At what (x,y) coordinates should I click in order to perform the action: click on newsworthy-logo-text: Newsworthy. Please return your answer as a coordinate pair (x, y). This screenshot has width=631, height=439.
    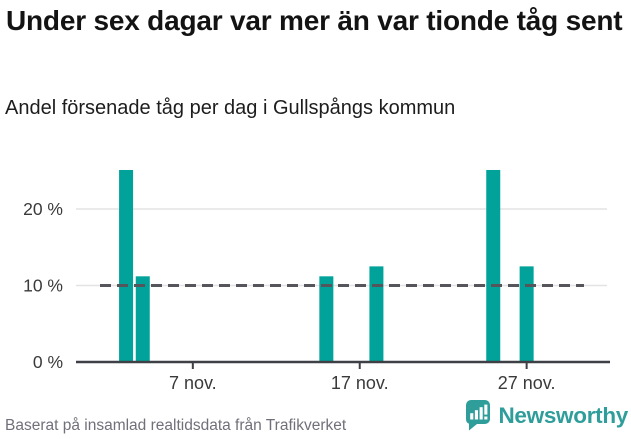
    Looking at the image, I should click on (563, 415).